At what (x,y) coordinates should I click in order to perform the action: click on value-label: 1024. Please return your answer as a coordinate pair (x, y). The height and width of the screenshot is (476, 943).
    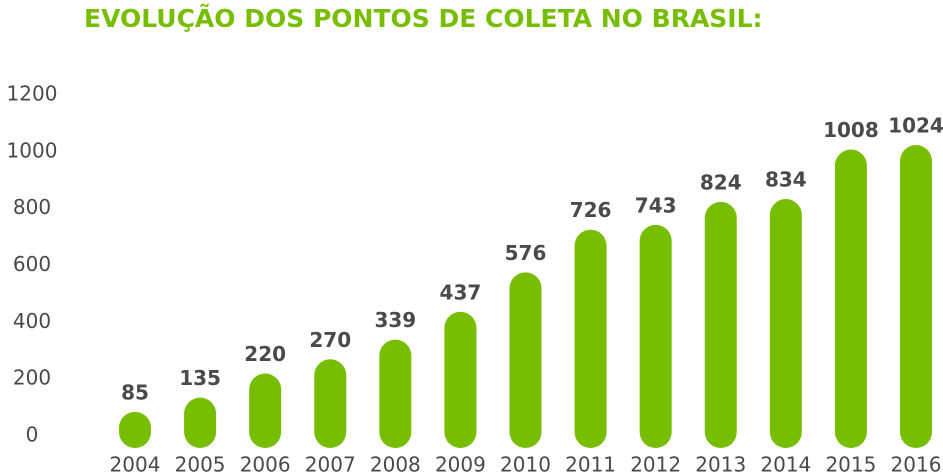
    Looking at the image, I should click on (915, 126).